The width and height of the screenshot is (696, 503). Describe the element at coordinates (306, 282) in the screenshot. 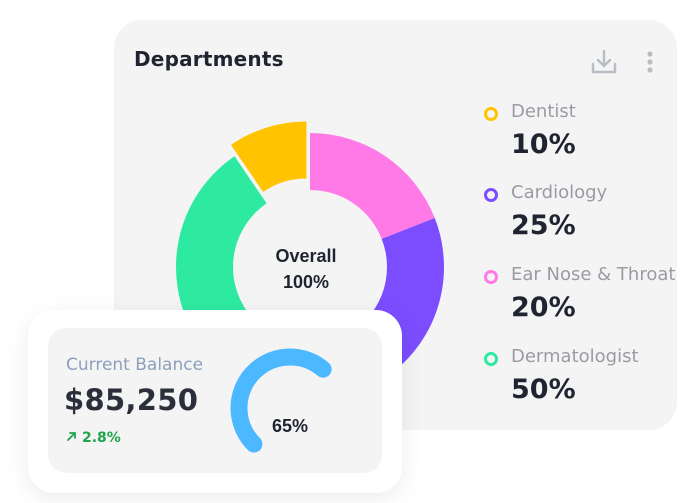

I see `donut-center-value: 100%` at that location.